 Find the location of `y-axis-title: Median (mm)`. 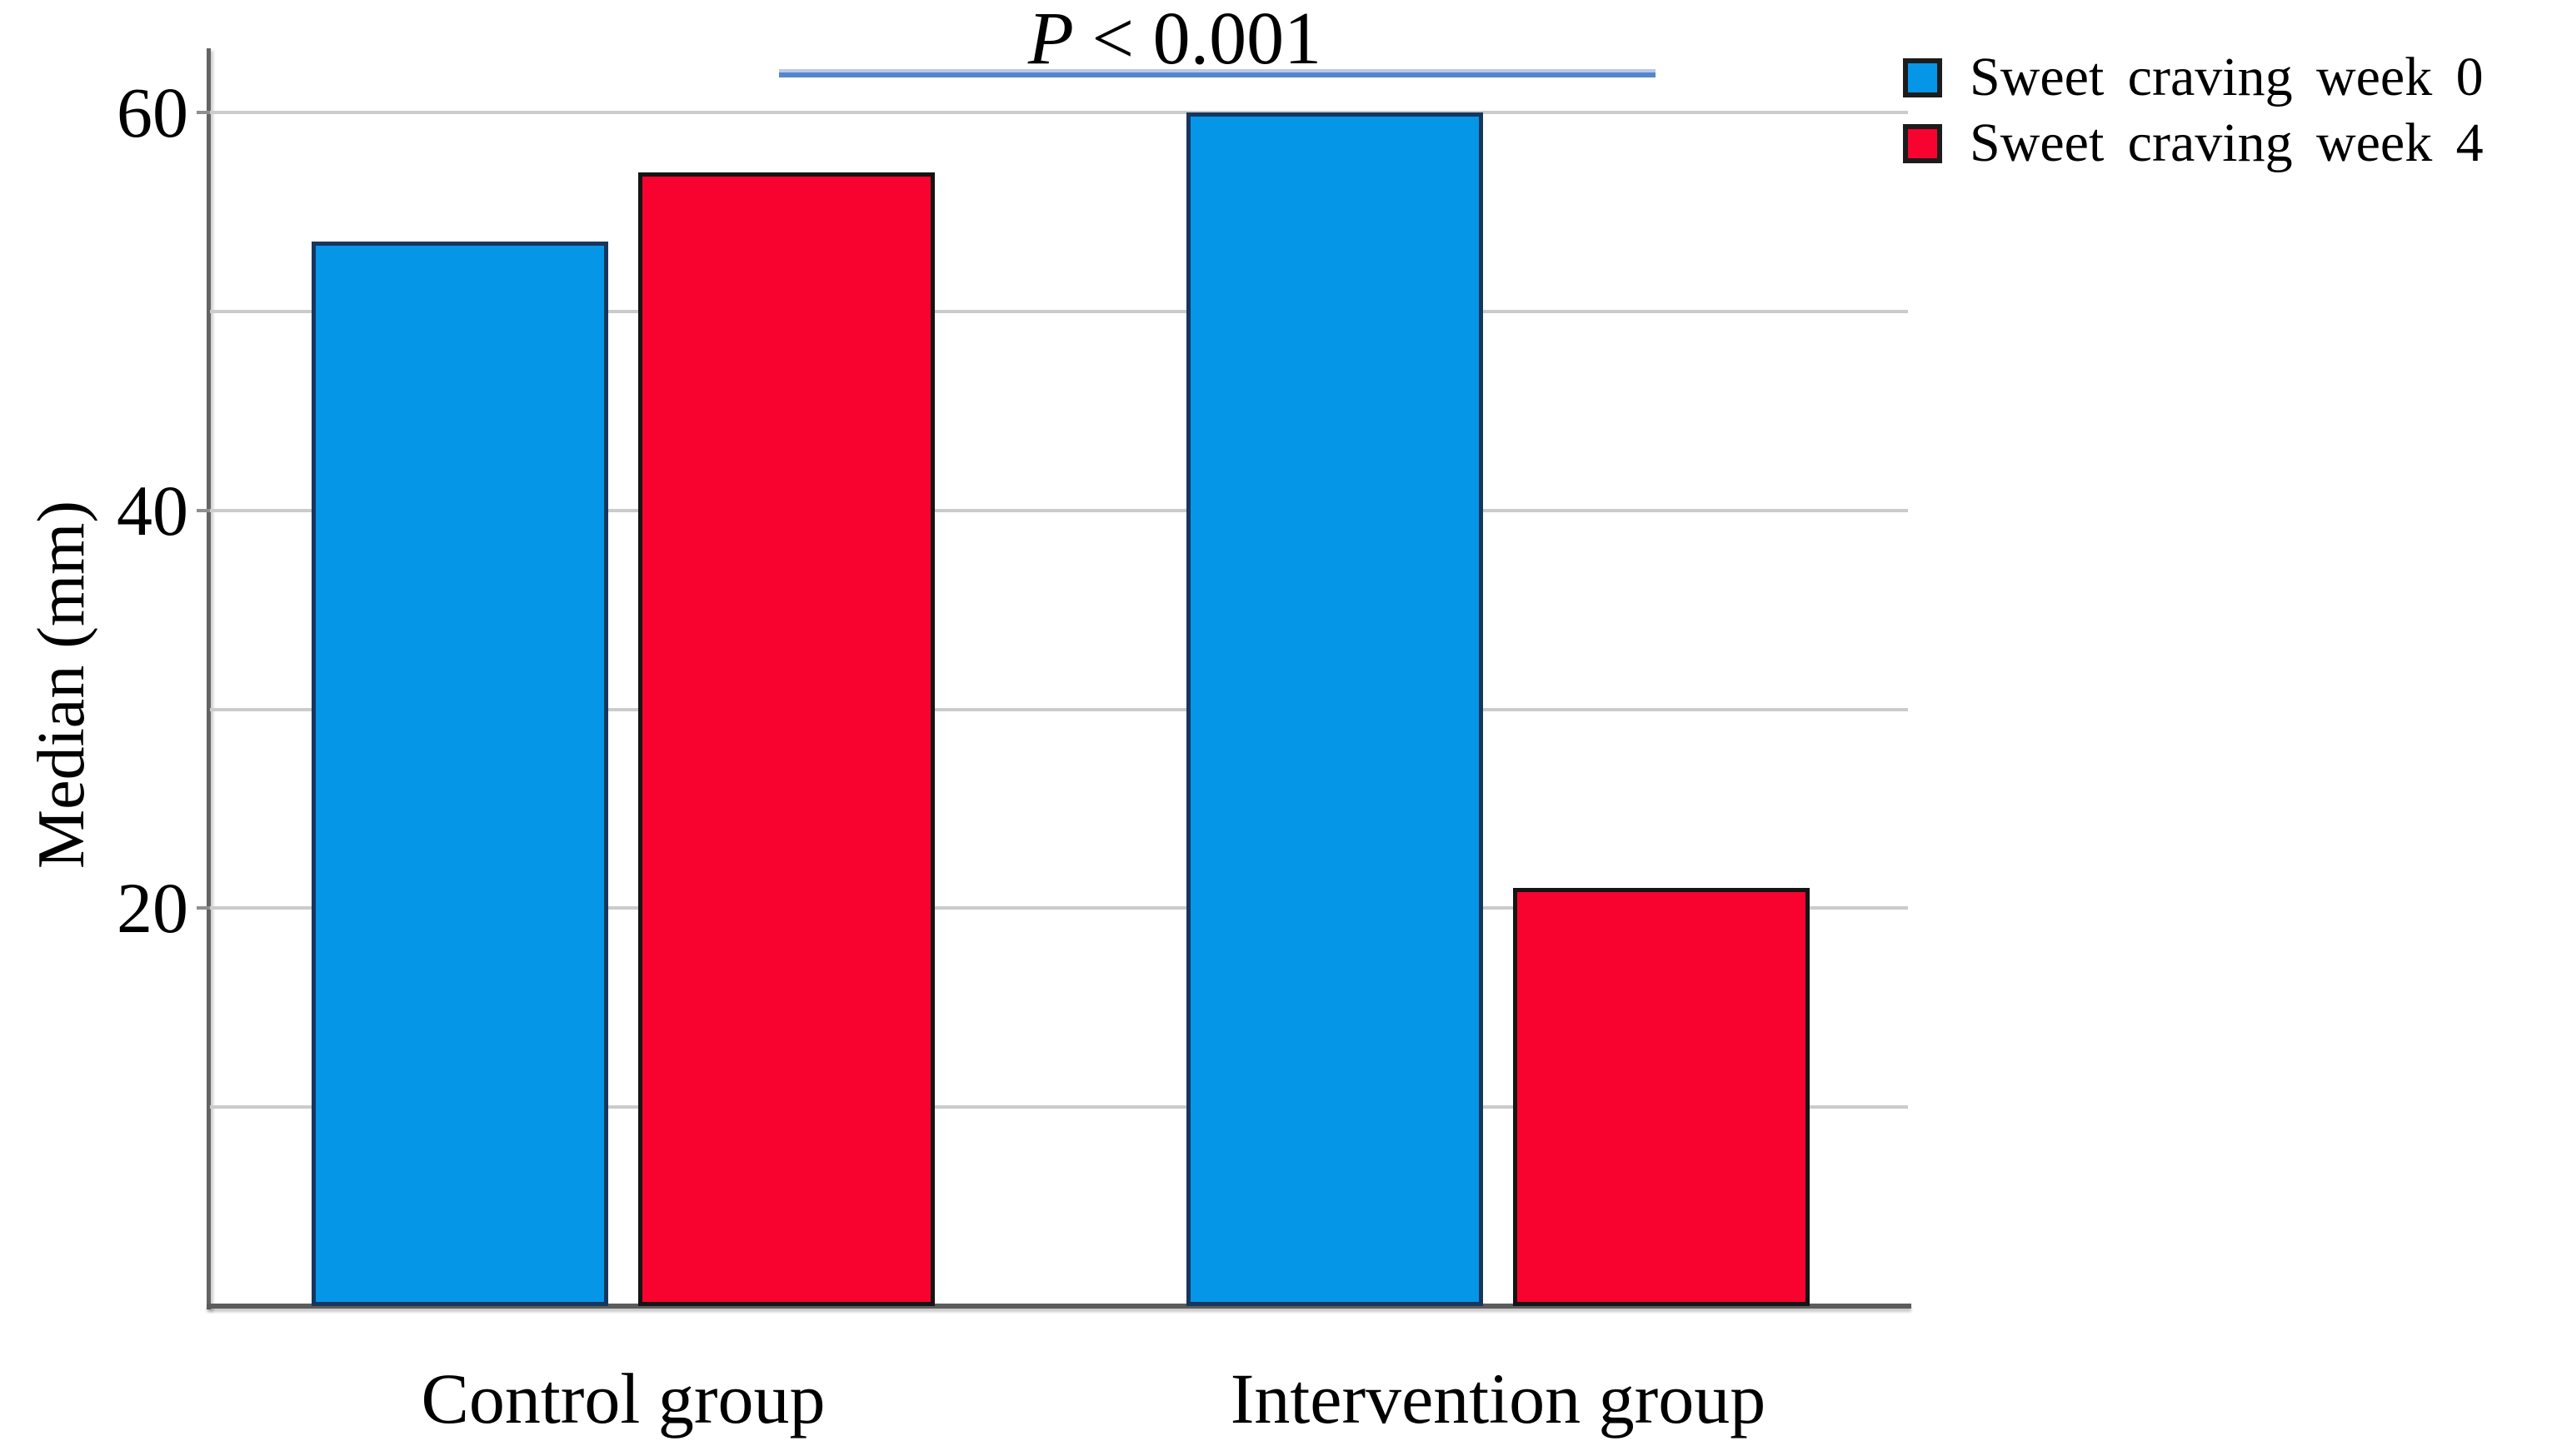

y-axis-title: Median (mm) is located at coordinates (61, 685).